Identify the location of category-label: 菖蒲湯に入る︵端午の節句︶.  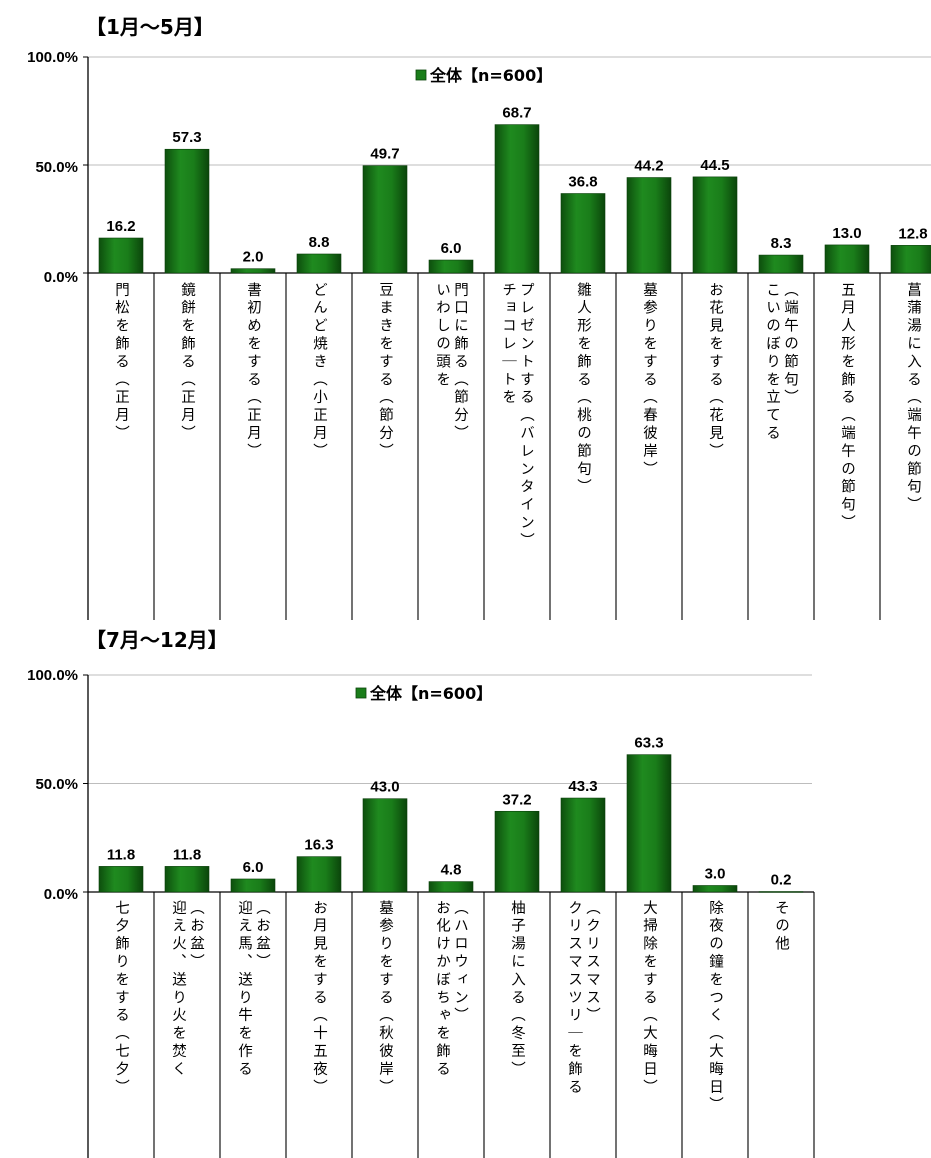
(913, 398).